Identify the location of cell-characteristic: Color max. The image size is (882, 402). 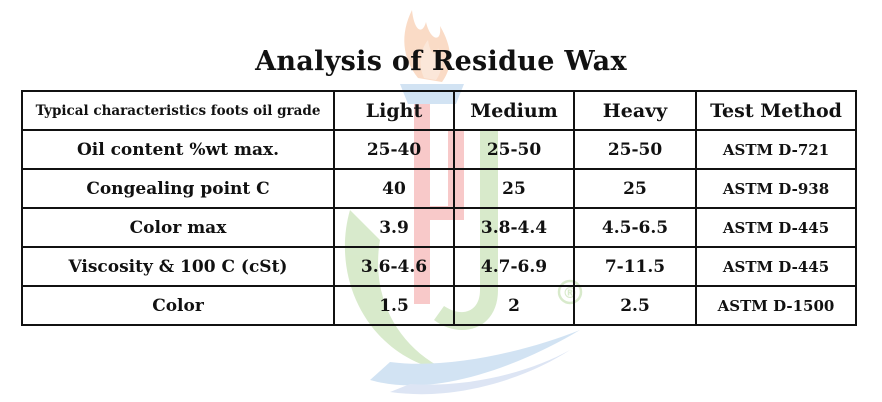
(178, 227).